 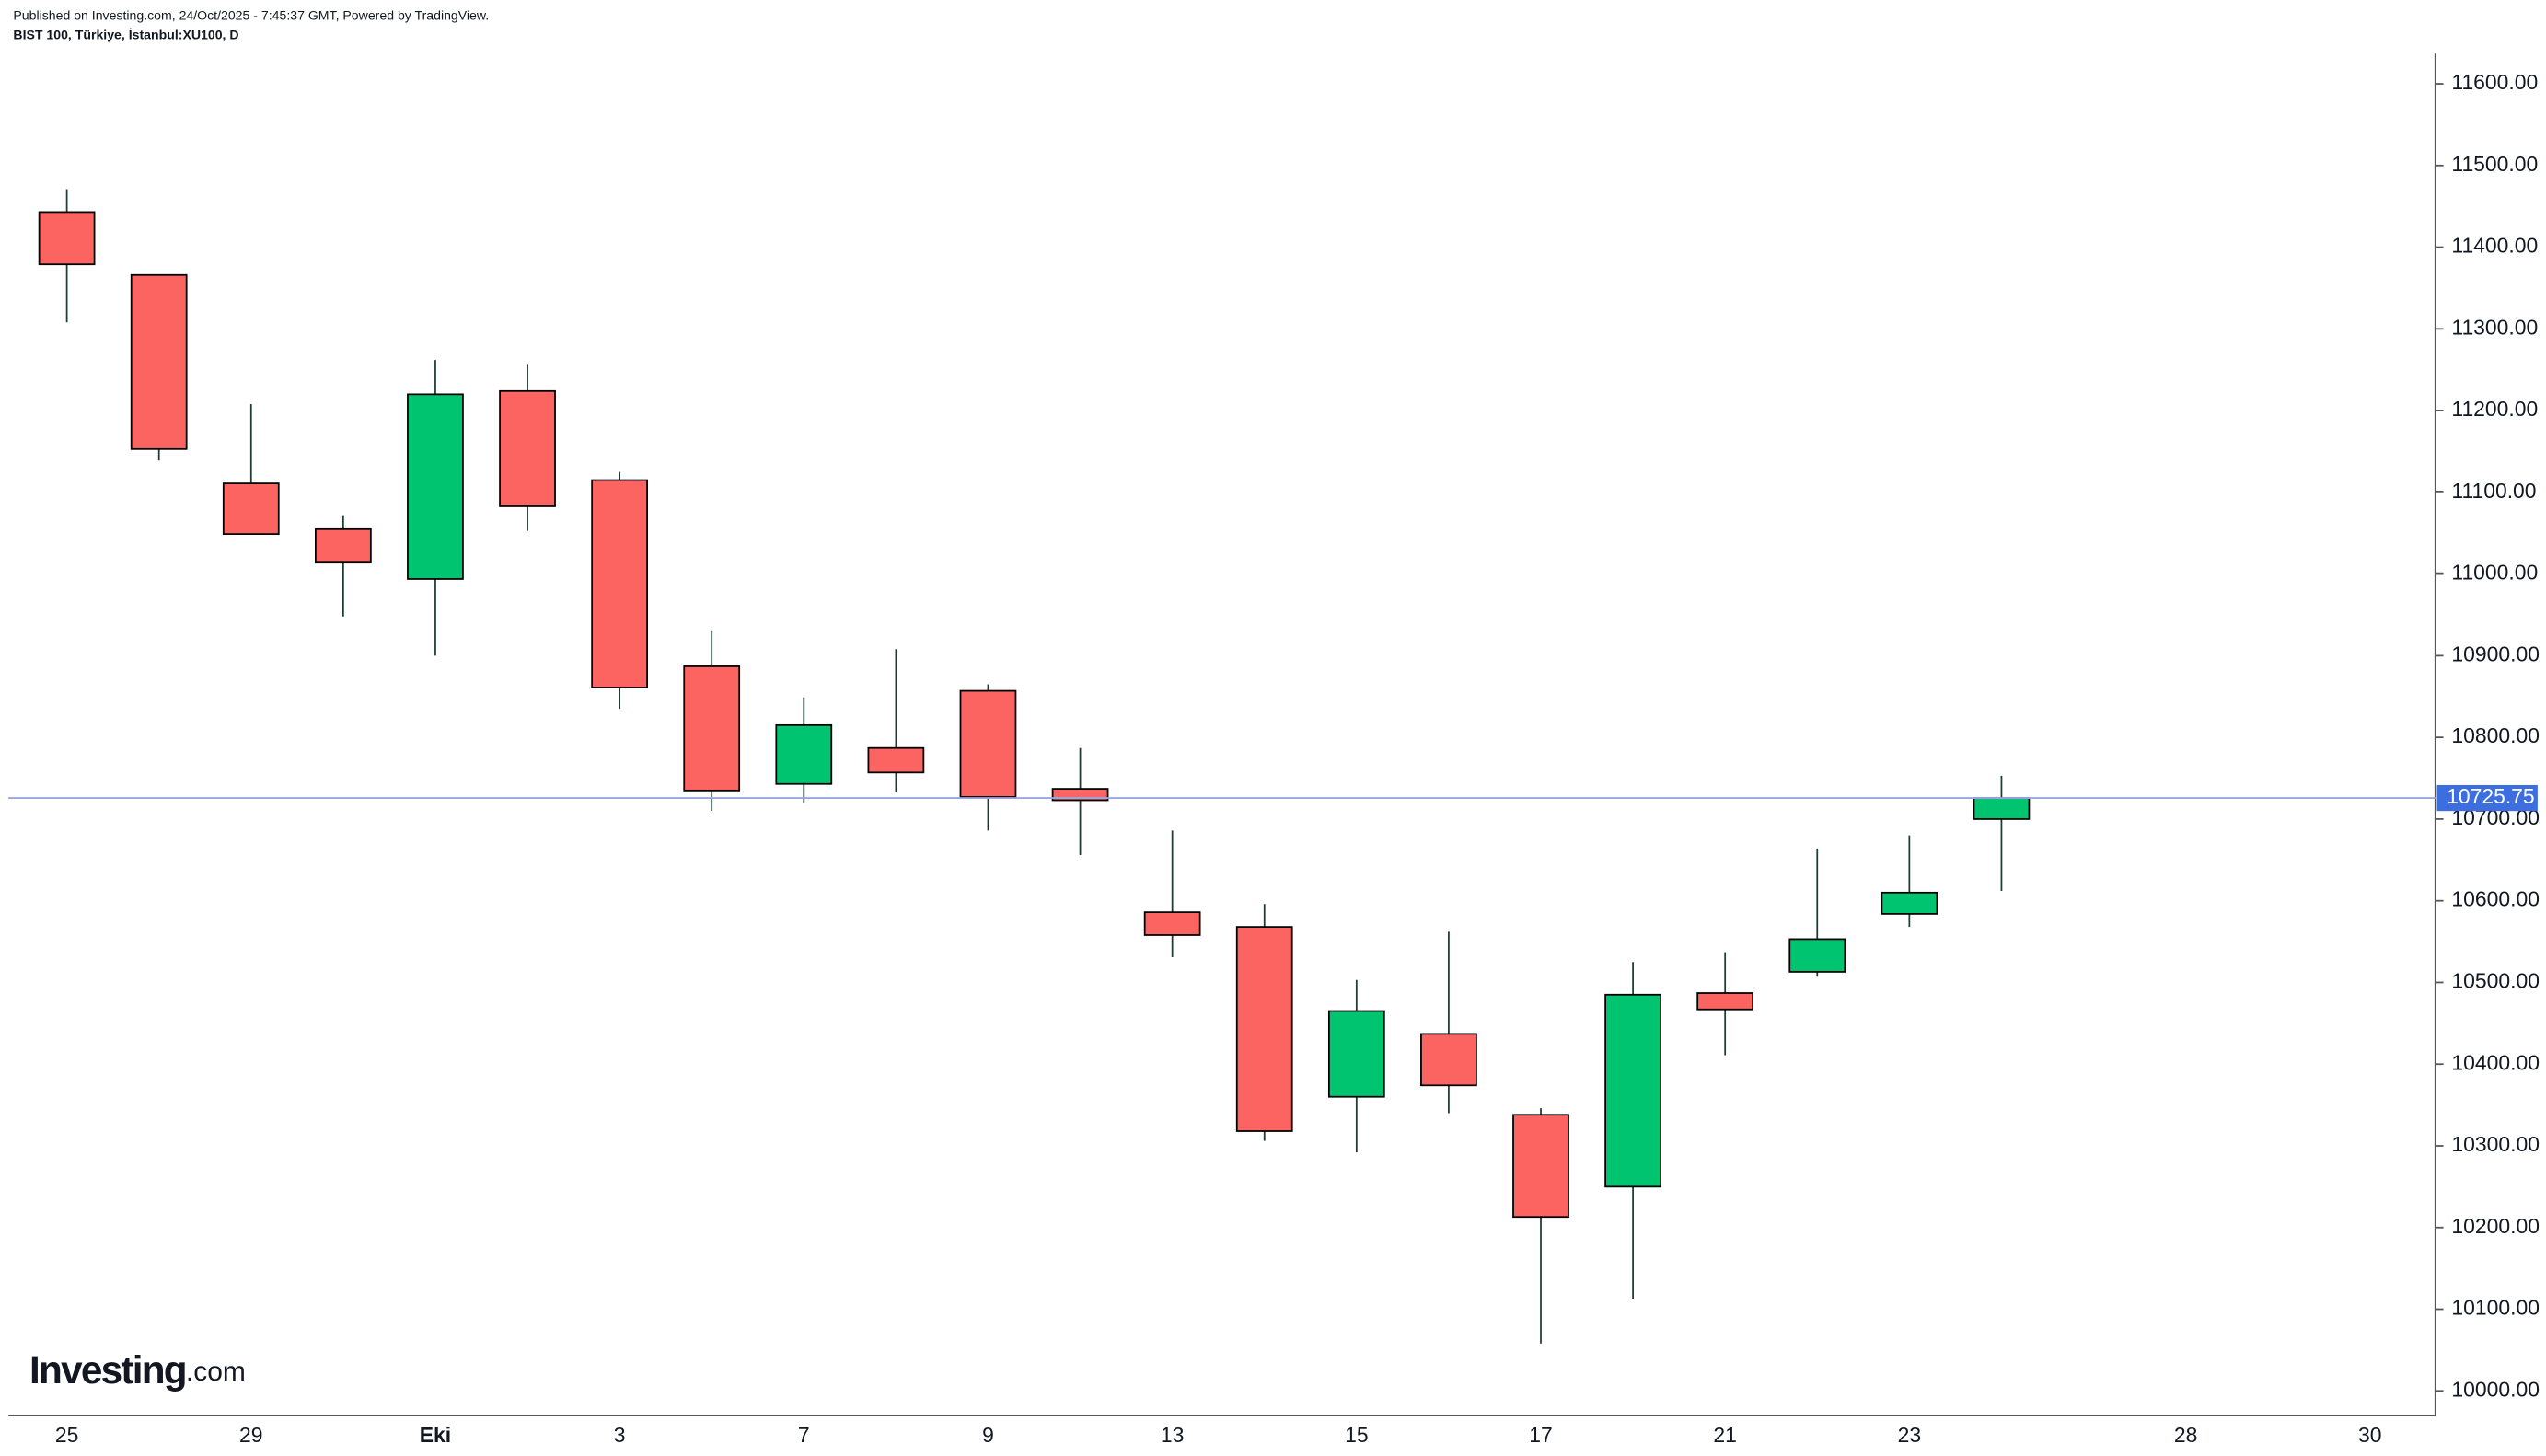 What do you see at coordinates (107, 1370) in the screenshot?
I see `logo-main: Investing` at bounding box center [107, 1370].